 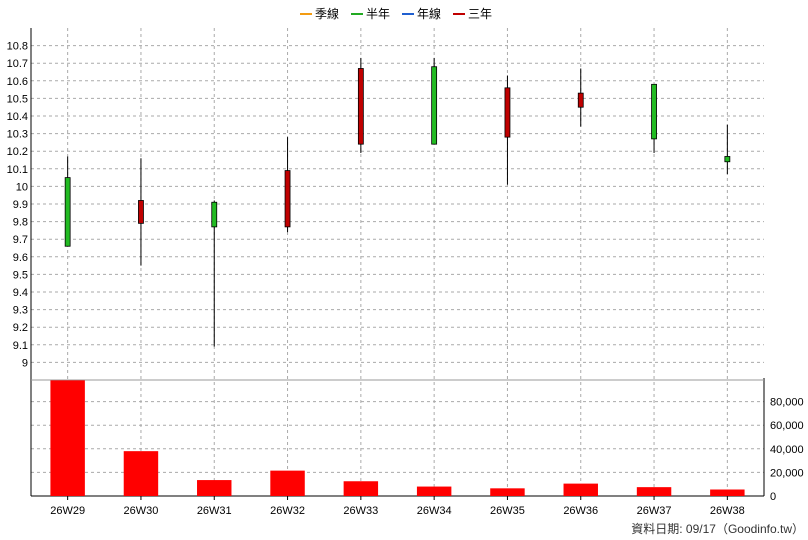 I want to click on legend-label: 年線, so click(x=429, y=14).